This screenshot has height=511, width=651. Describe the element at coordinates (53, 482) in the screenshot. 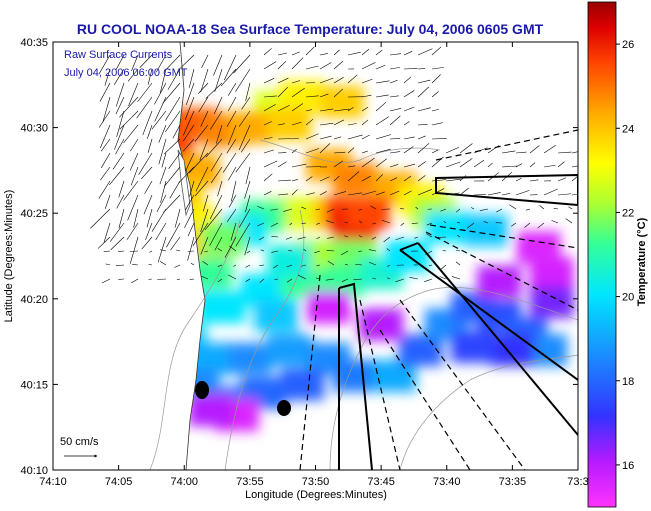

I see `x-tick-label: 74:10` at that location.